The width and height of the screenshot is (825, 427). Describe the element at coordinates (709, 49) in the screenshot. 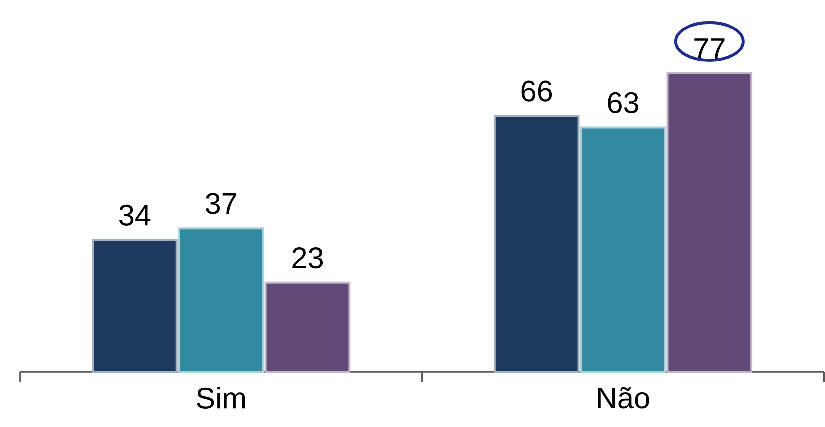

I see `data-label: 77` at that location.